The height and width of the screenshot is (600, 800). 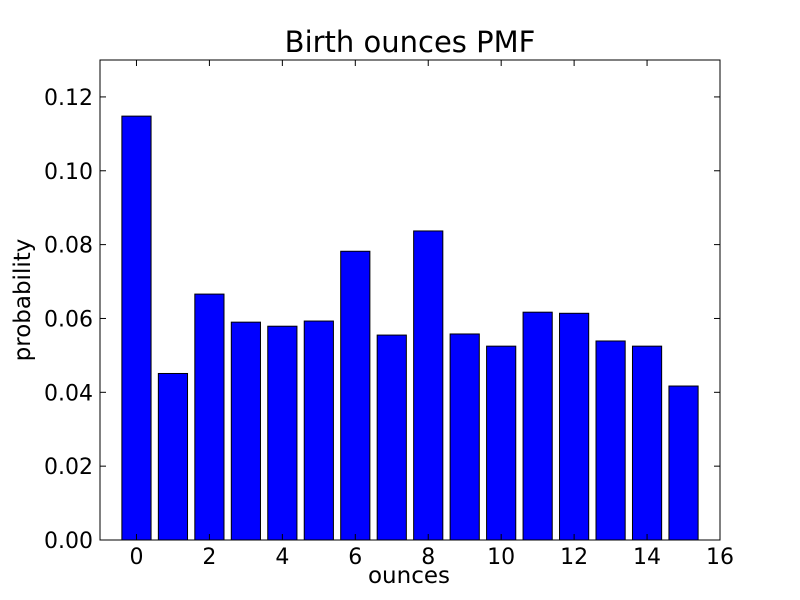 What do you see at coordinates (68, 541) in the screenshot?
I see `y-tick-label-0.00: 0.00` at bounding box center [68, 541].